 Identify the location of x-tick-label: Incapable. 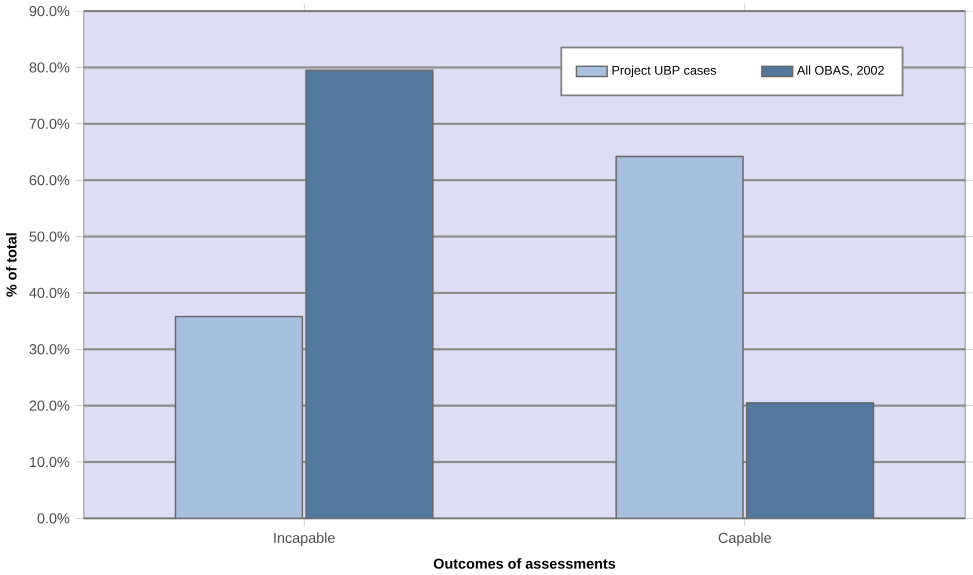
(304, 539).